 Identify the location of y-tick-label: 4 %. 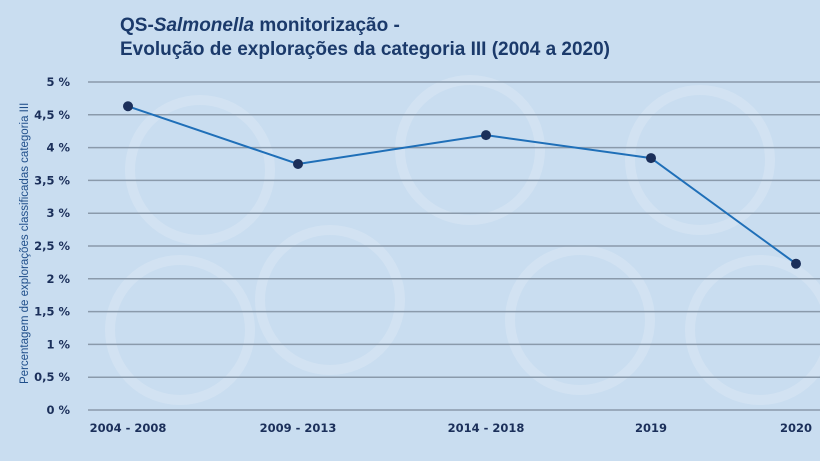
(58, 148).